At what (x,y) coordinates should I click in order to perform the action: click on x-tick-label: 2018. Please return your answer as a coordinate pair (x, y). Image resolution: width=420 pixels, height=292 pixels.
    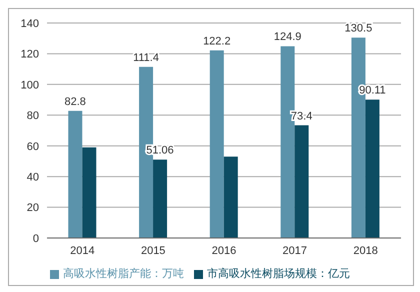
    Looking at the image, I should click on (365, 250).